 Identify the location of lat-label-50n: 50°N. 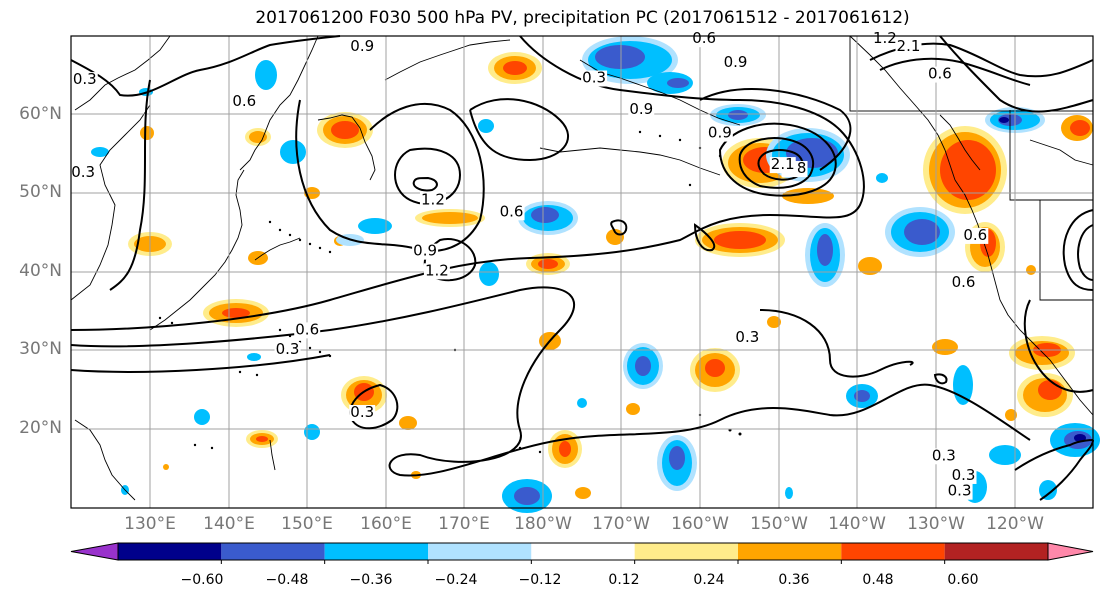
(40, 192).